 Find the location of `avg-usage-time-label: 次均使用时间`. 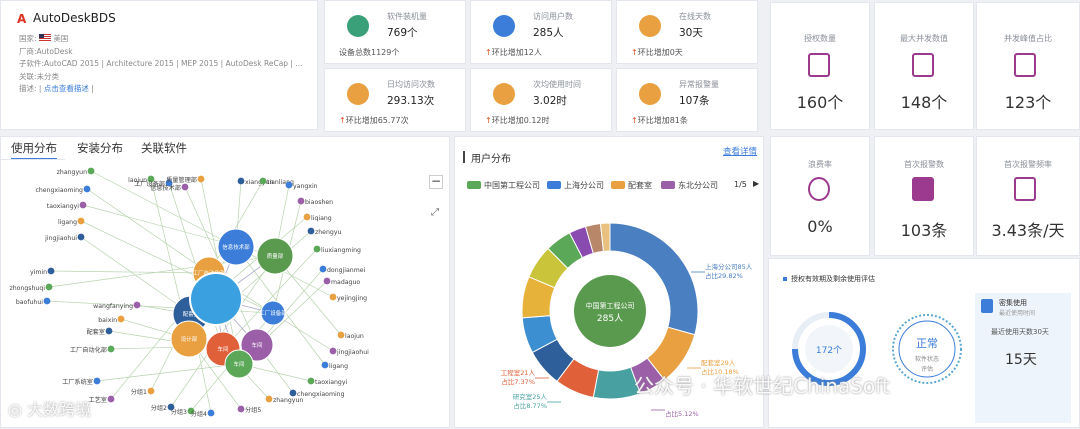

avg-usage-time-label: 次均使用时间 is located at coordinates (557, 84).